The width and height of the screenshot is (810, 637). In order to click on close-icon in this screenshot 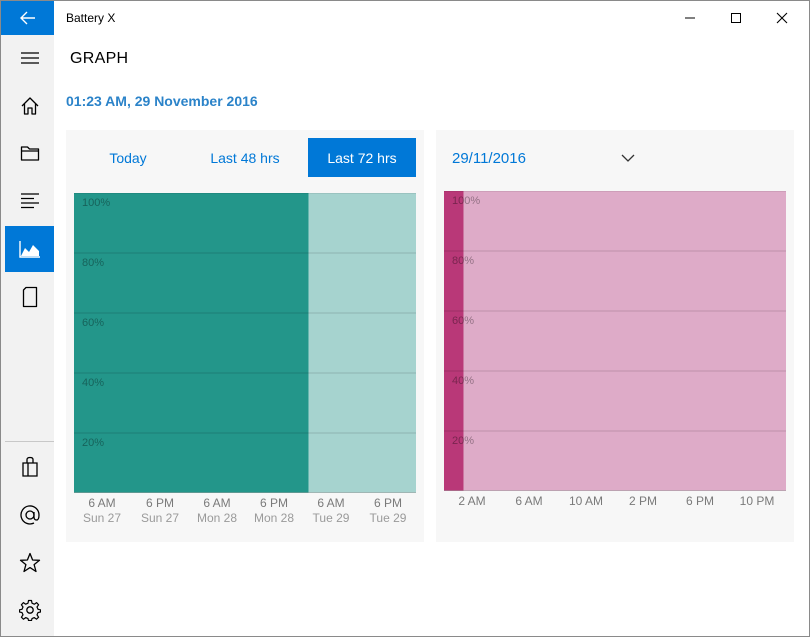, I will do `click(782, 18)`.